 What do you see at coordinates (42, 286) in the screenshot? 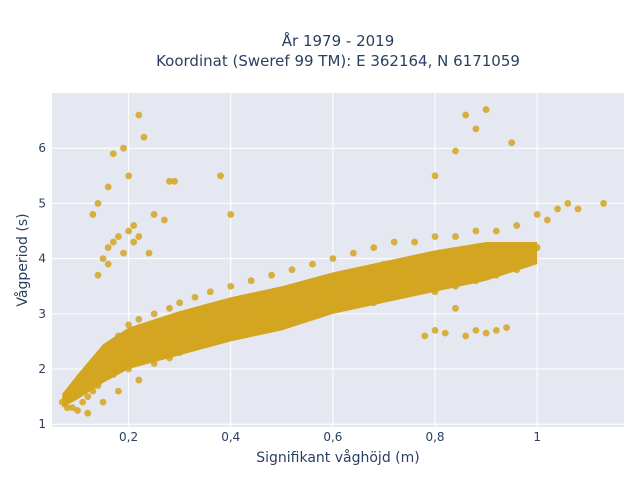
I see `y-tick-labels: 1 2 3 4 5 6` at bounding box center [42, 286].